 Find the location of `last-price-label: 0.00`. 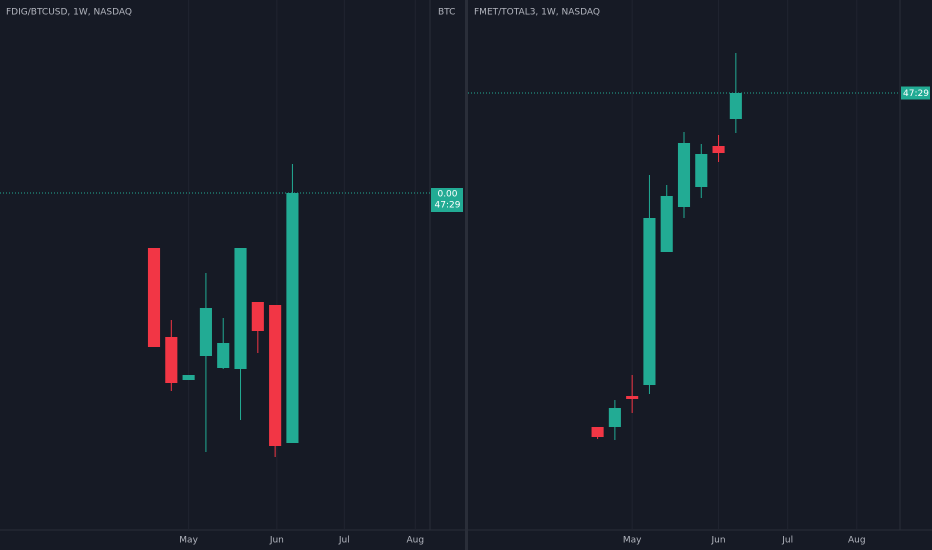

last-price-label: 0.00 is located at coordinates (447, 195).